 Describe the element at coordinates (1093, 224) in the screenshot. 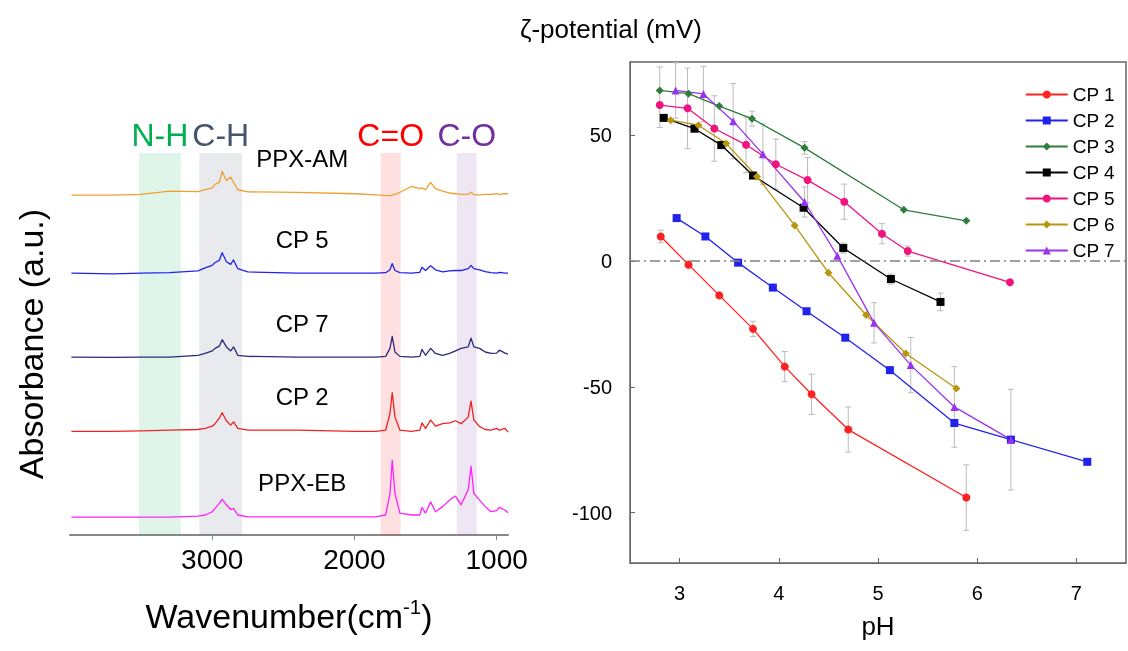

I see `legend-label: CP 6` at that location.